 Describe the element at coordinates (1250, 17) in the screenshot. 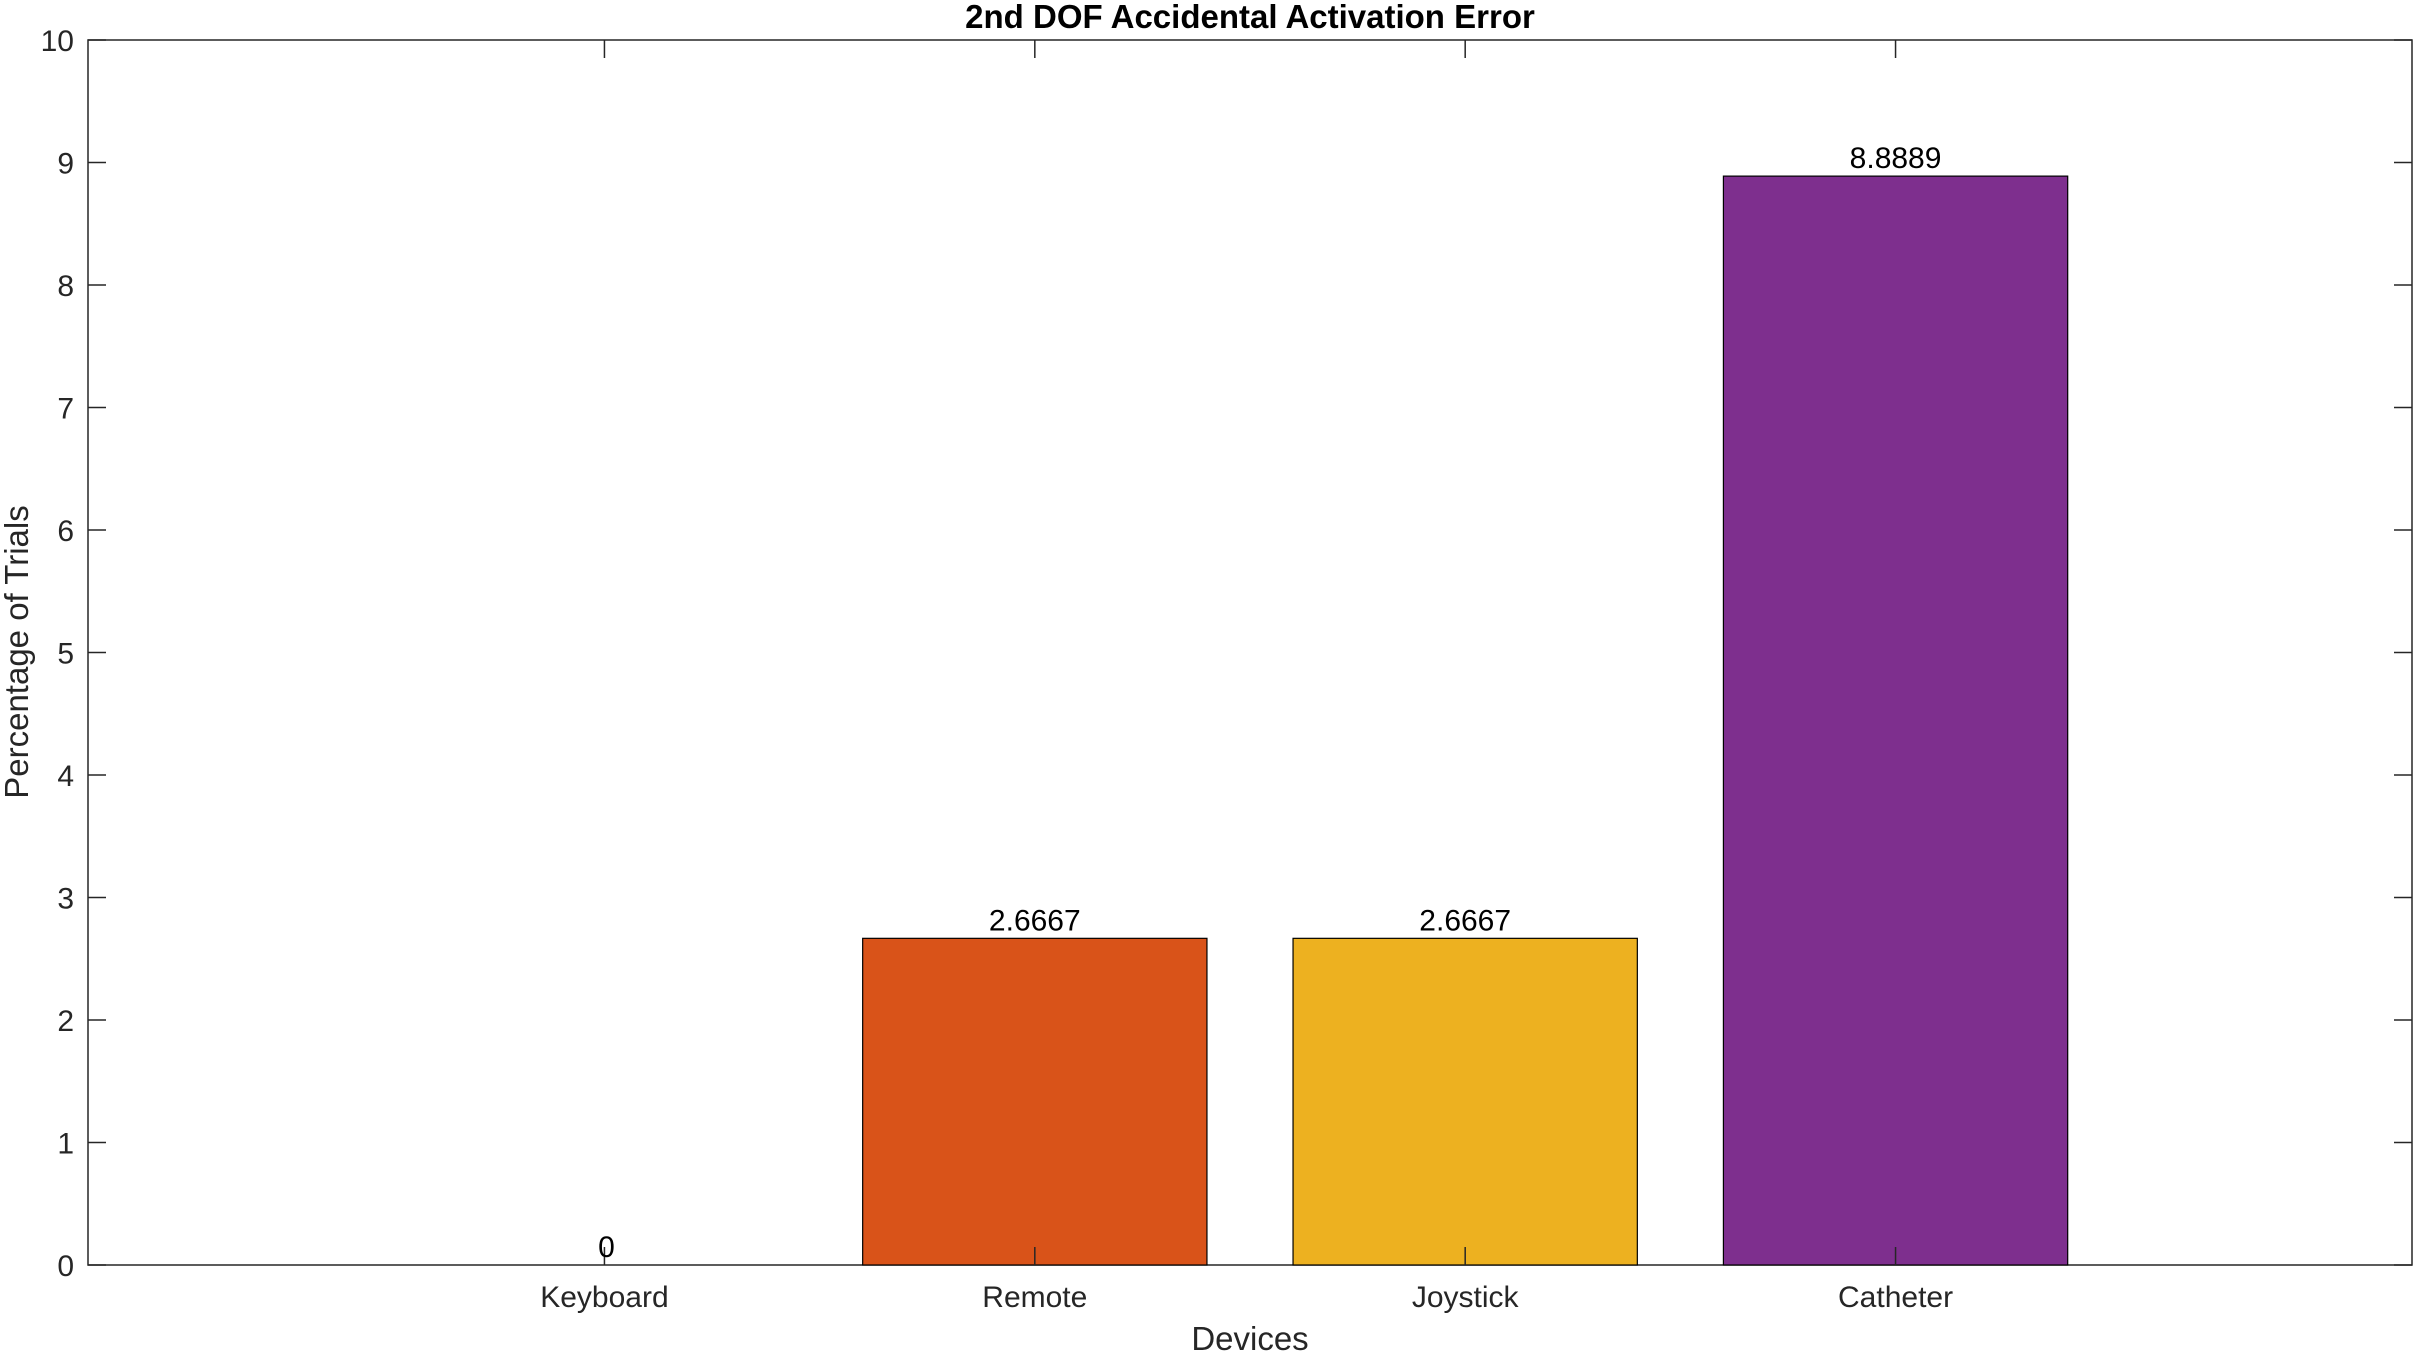

I see `chart-title: 2nd DOF Accidental Activation Error` at that location.